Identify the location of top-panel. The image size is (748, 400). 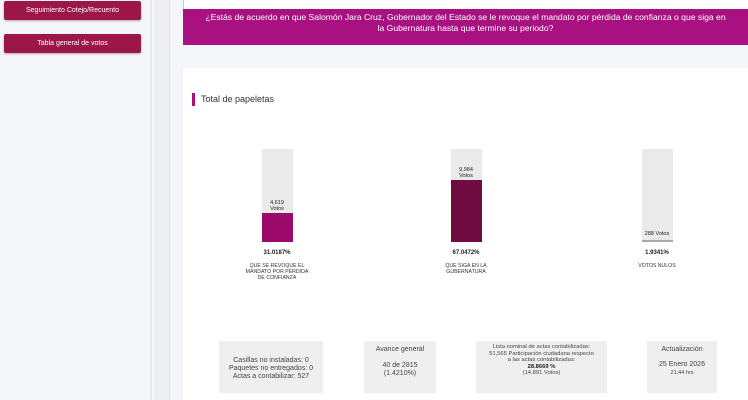
(465, 4).